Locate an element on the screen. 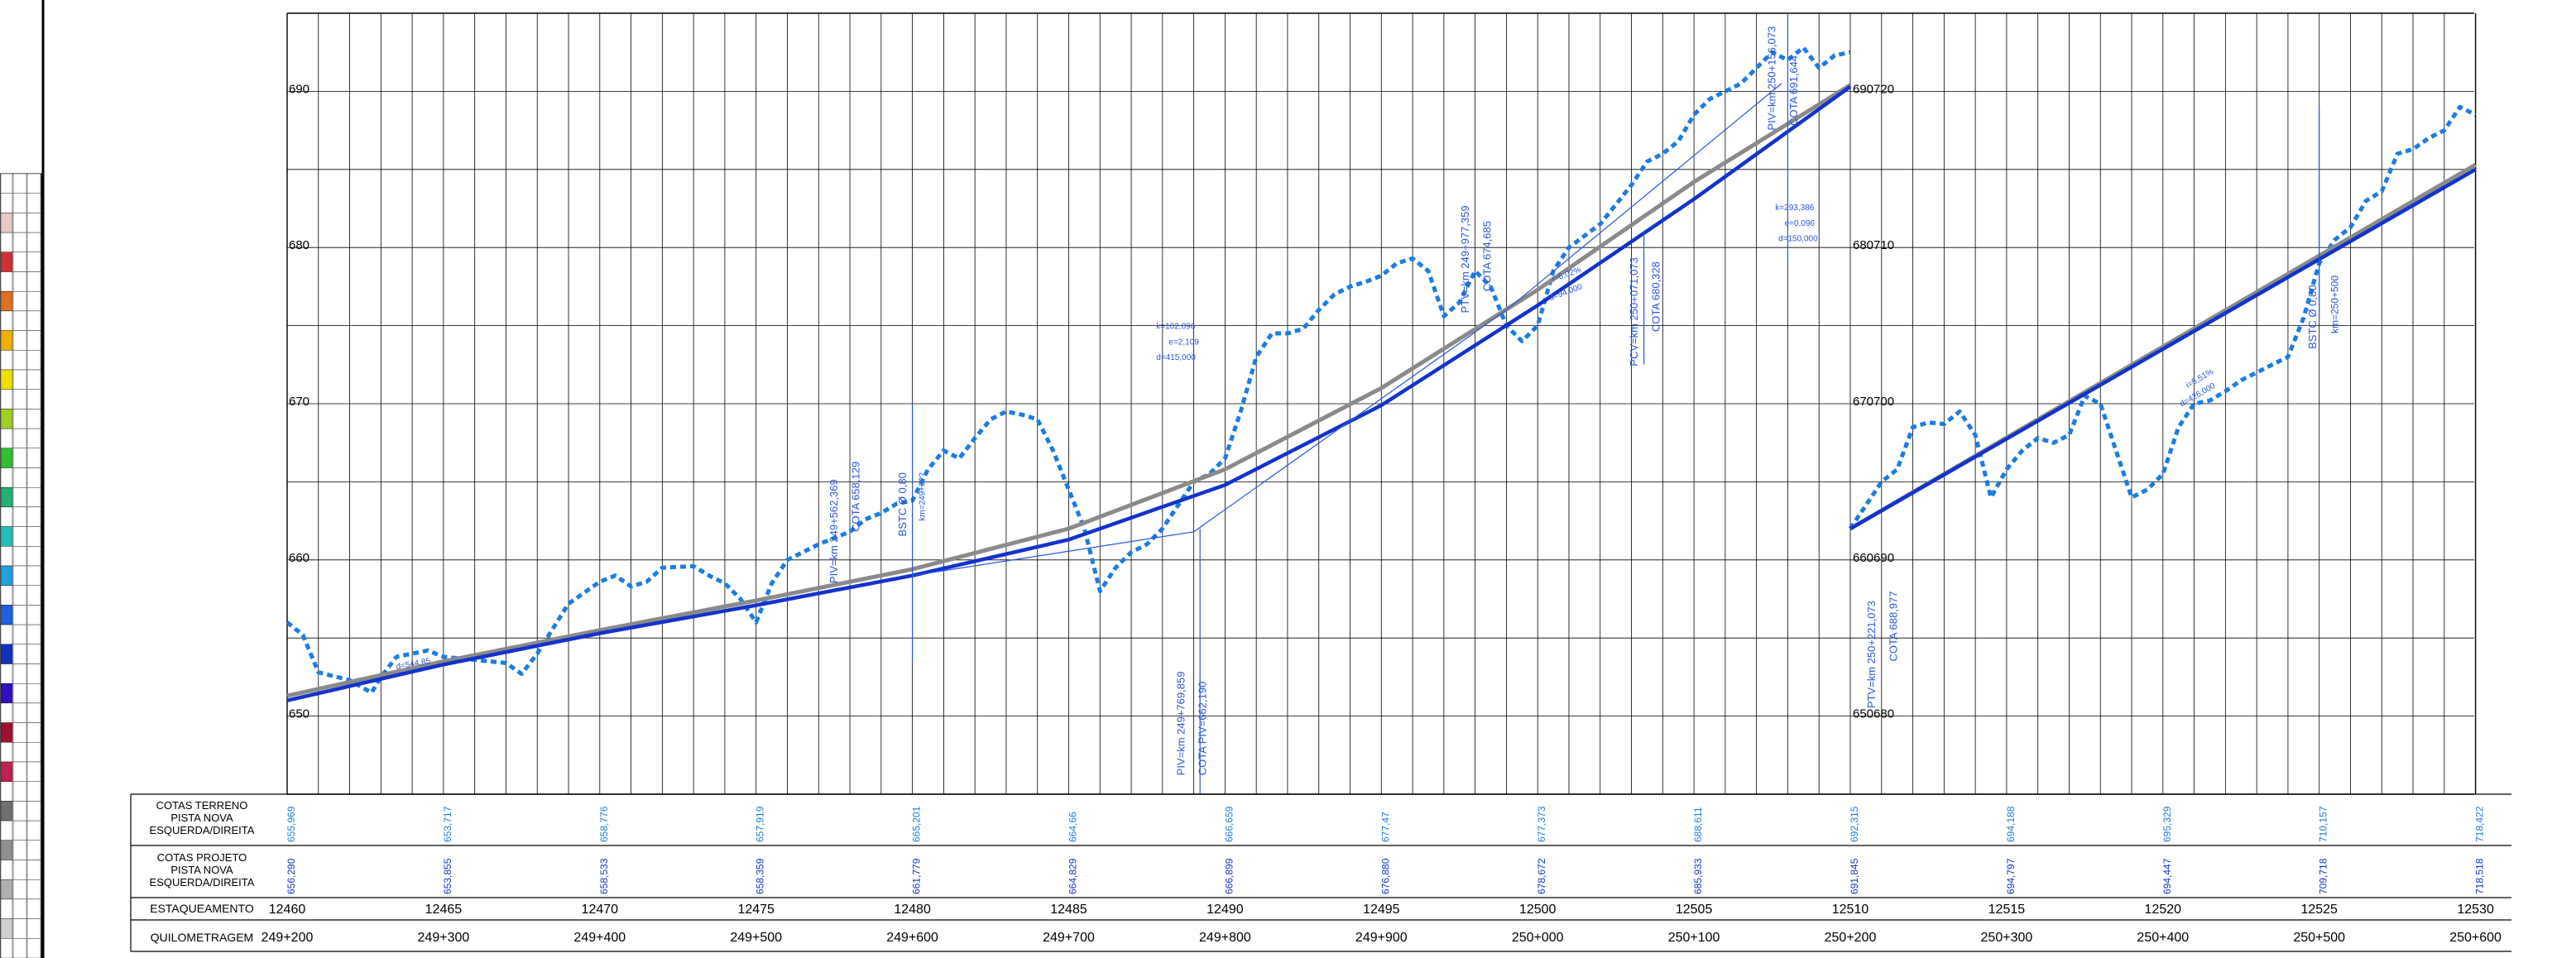 This screenshot has width=2576, height=958. station-value: 12475 is located at coordinates (756, 910).